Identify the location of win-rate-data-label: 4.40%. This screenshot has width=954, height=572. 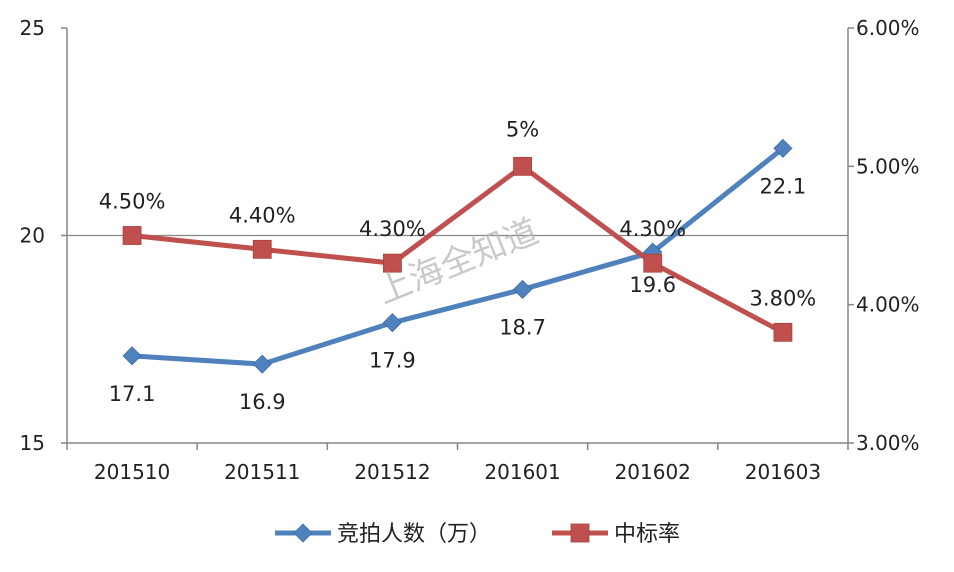
(262, 215).